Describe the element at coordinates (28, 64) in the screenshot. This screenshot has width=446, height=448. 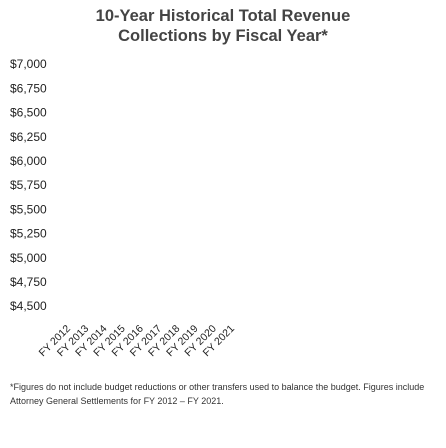
I see `y-tick-label: $7,000` at that location.